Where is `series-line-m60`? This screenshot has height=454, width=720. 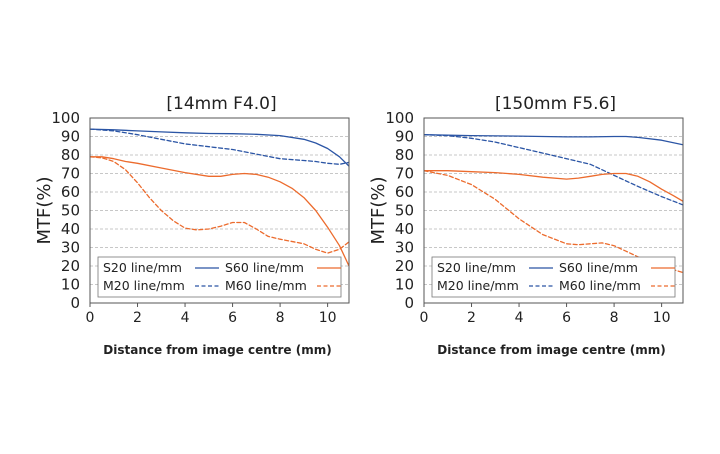 series-line-m60 is located at coordinates (219, 205).